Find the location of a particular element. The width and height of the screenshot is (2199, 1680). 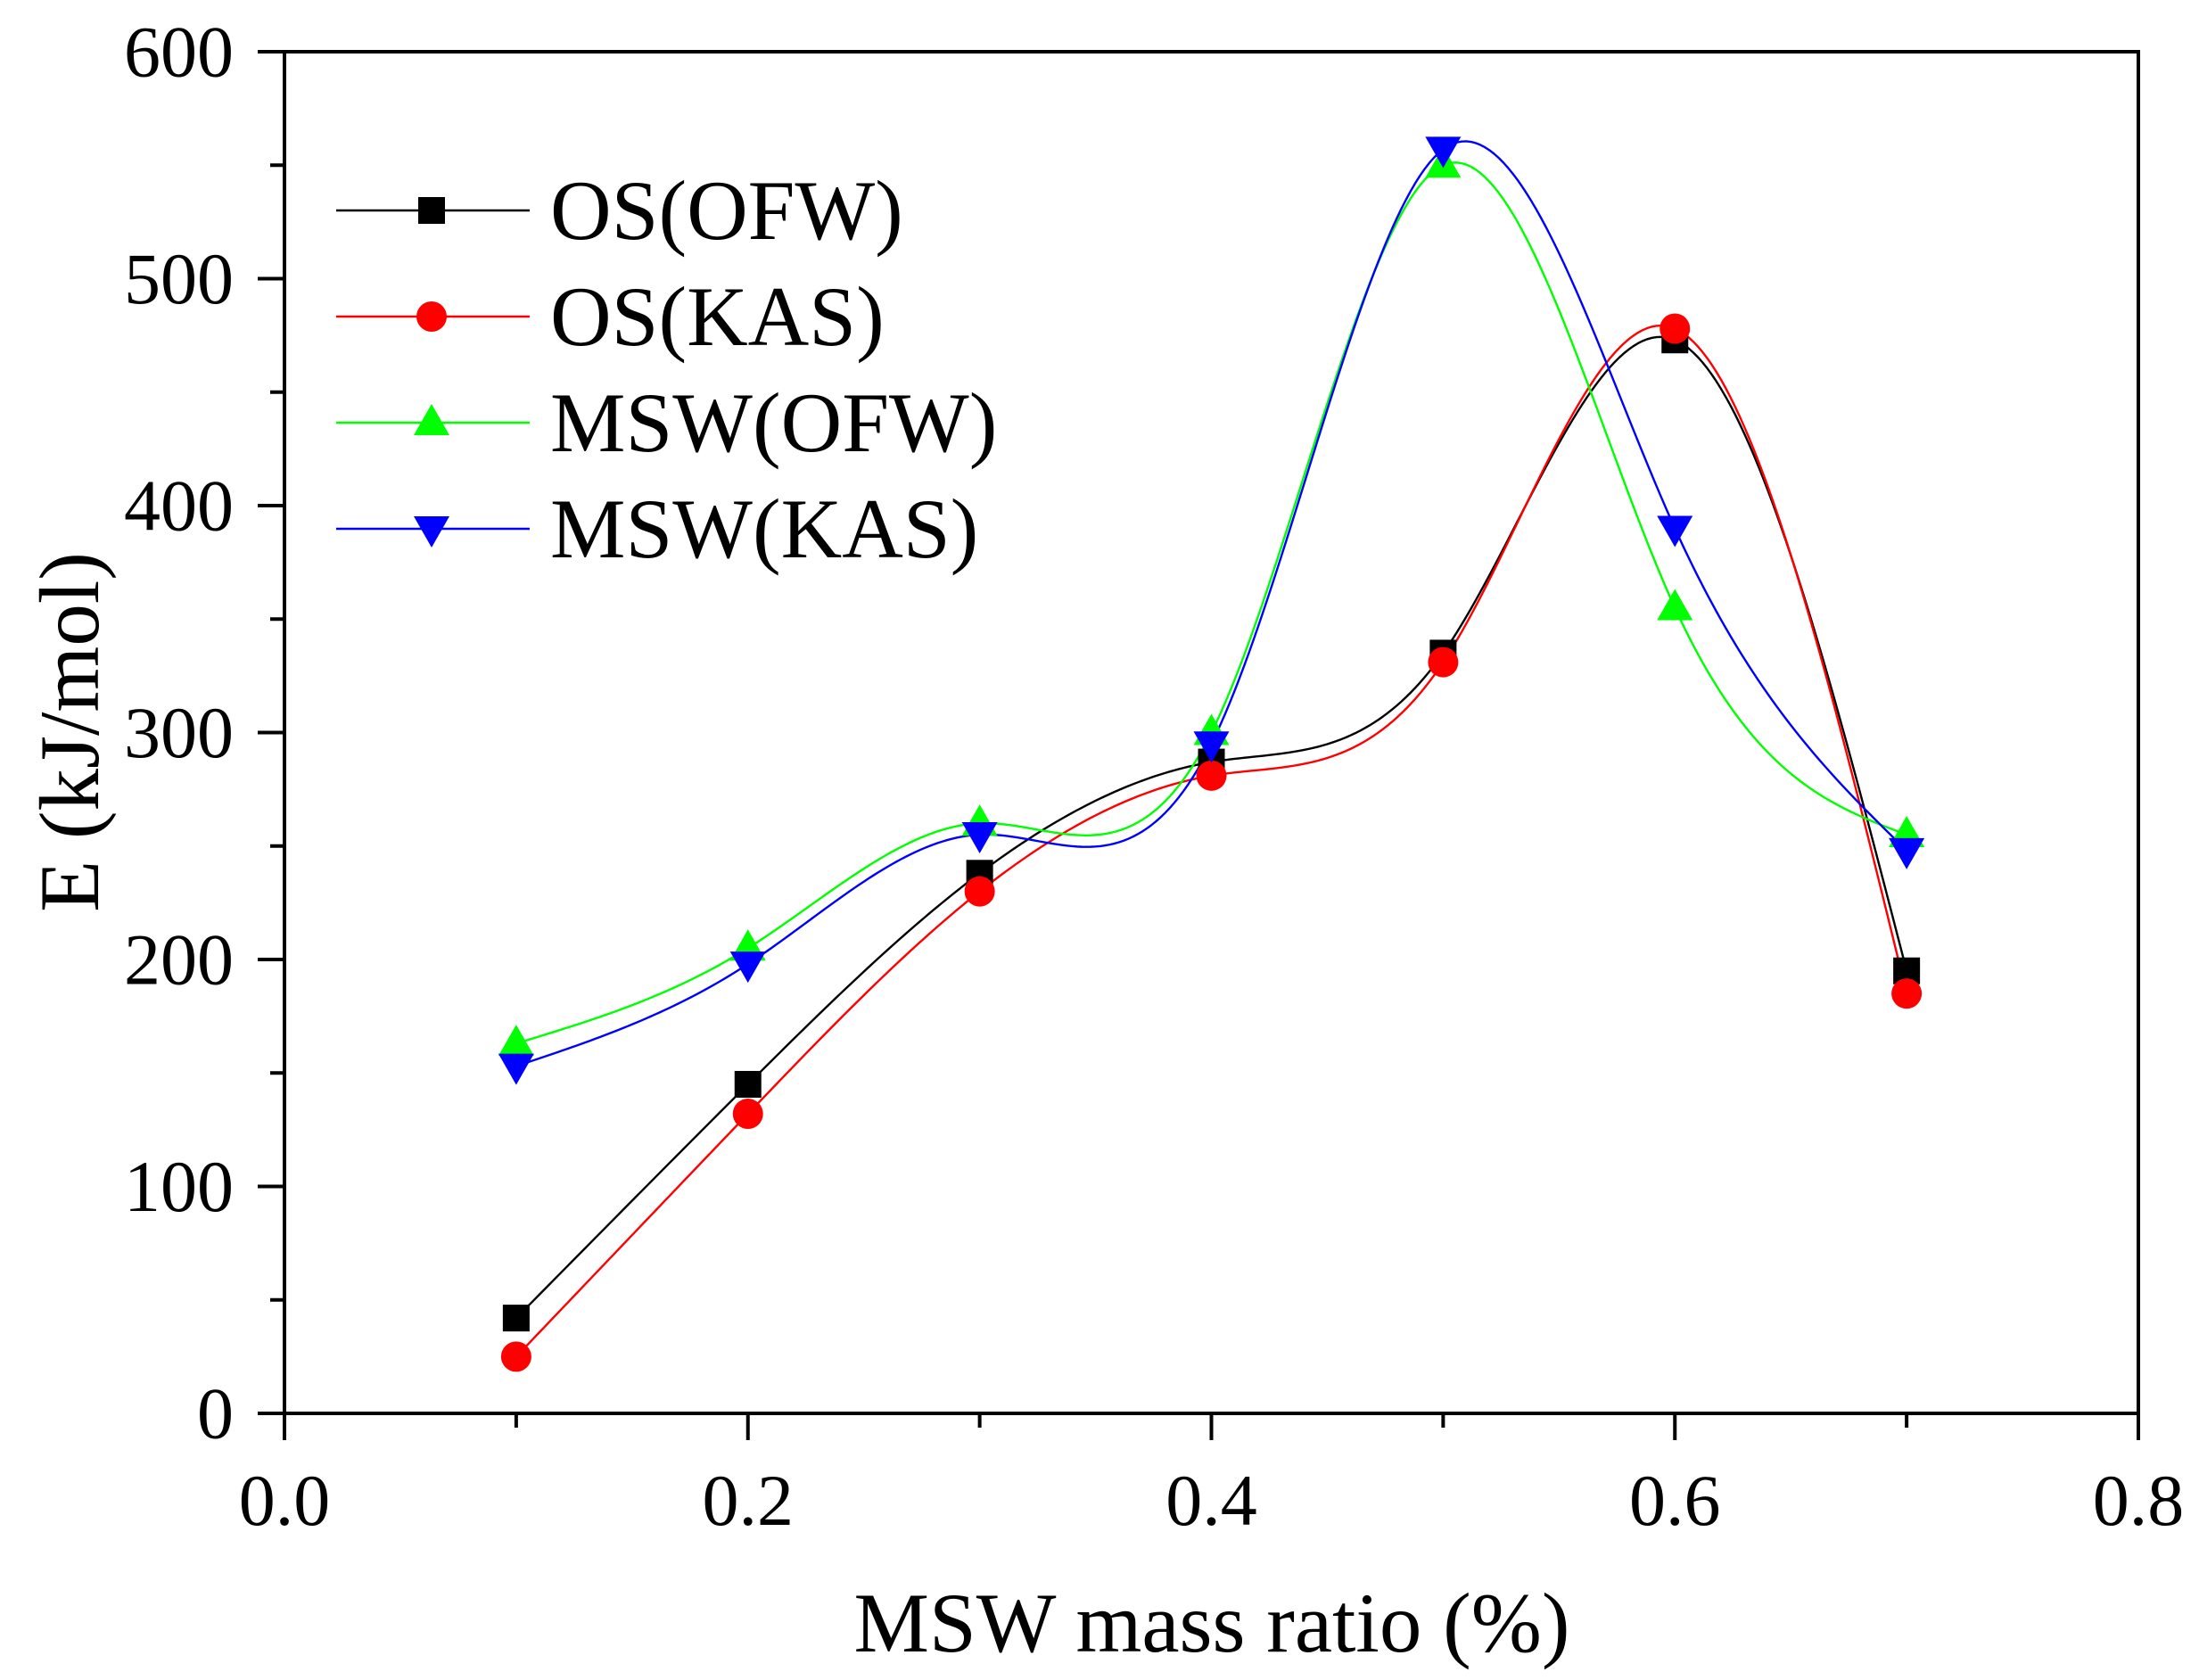

y-tick-label: 600 is located at coordinates (179, 52).